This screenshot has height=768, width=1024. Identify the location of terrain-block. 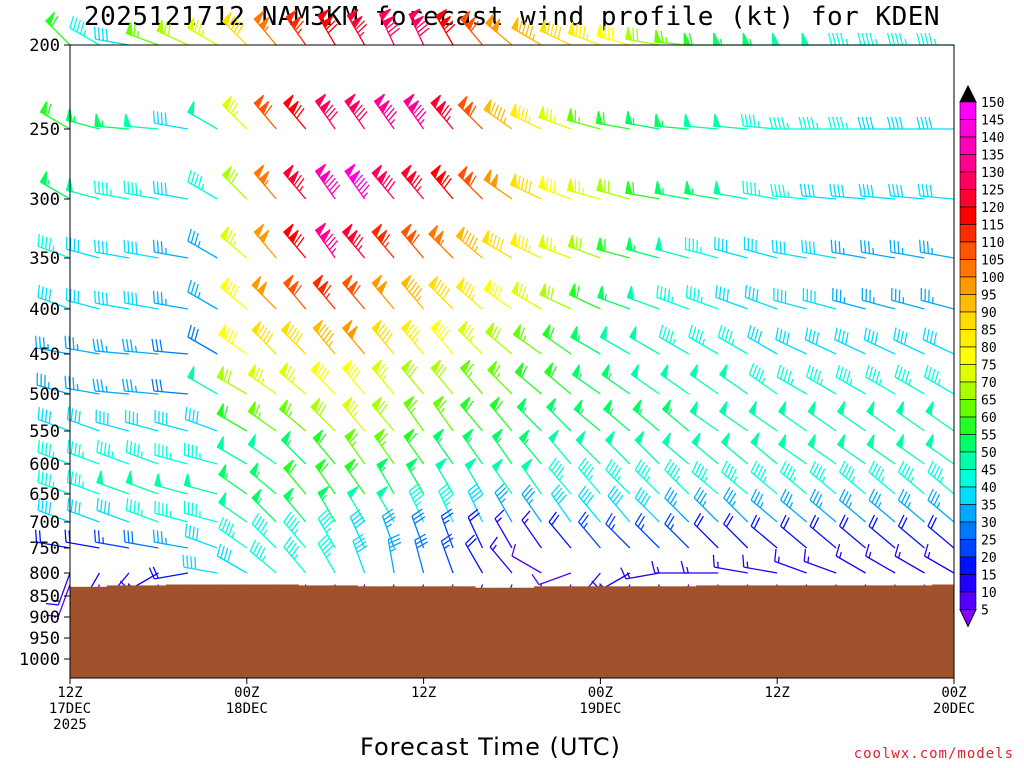
(328, 631).